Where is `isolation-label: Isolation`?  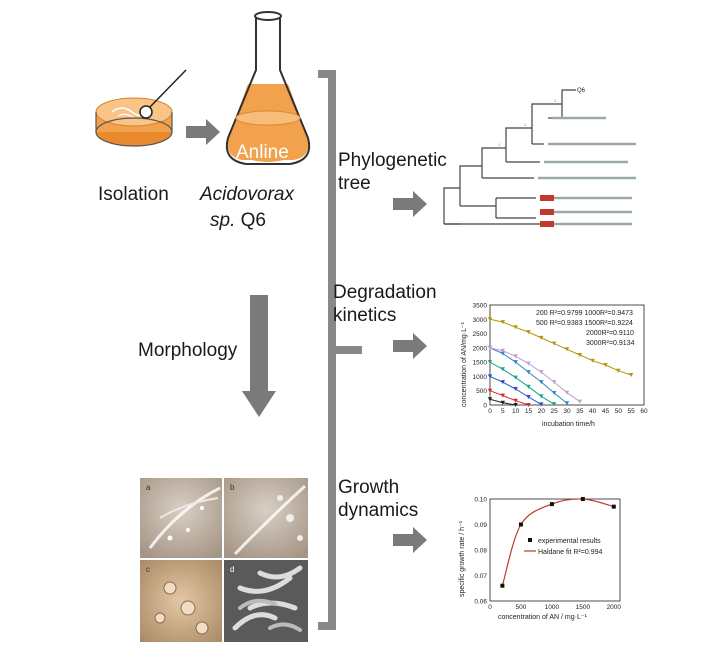 isolation-label: Isolation is located at coordinates (133, 194).